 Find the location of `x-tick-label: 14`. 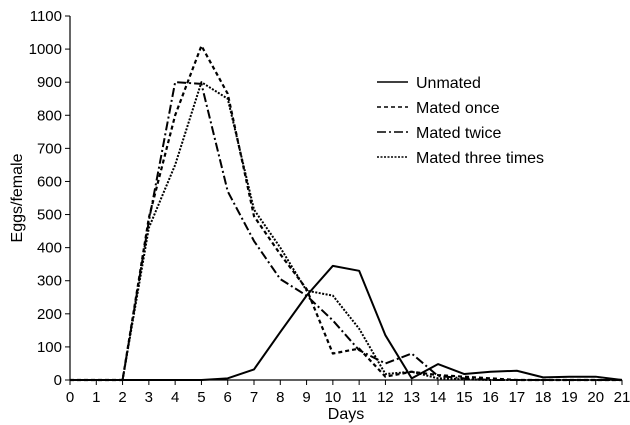

x-tick-label: 14 is located at coordinates (438, 397).